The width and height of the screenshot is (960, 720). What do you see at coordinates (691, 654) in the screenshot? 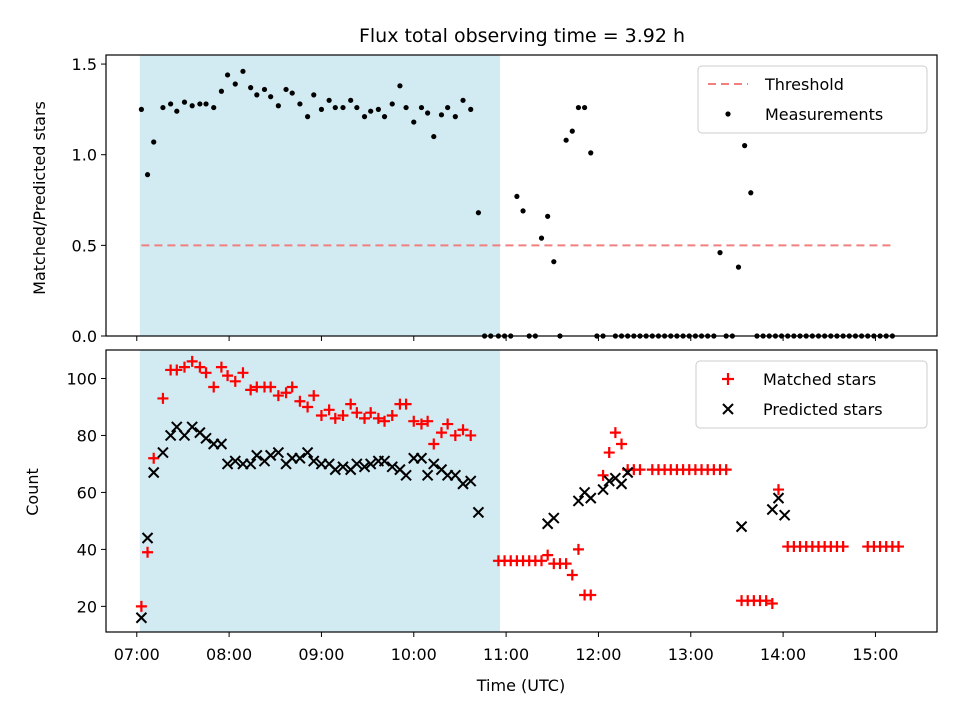
I see `x-tick-label: 13:00` at bounding box center [691, 654].